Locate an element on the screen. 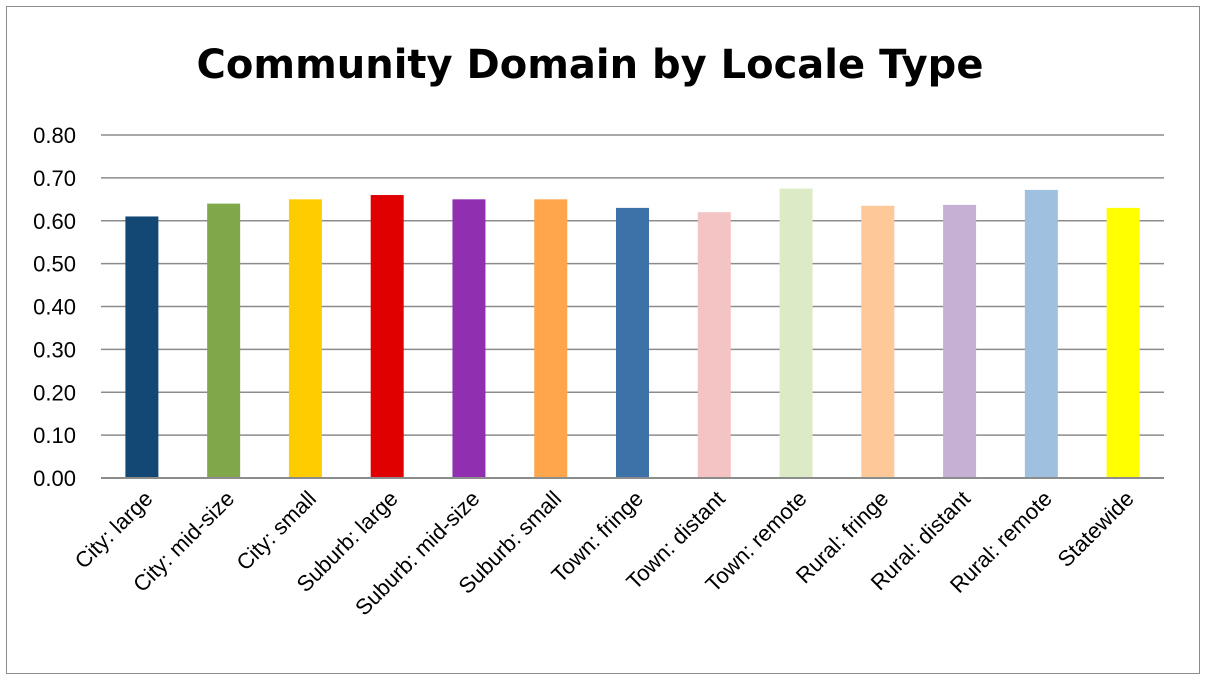  y-tick-label: 0.40 is located at coordinates (54, 307).